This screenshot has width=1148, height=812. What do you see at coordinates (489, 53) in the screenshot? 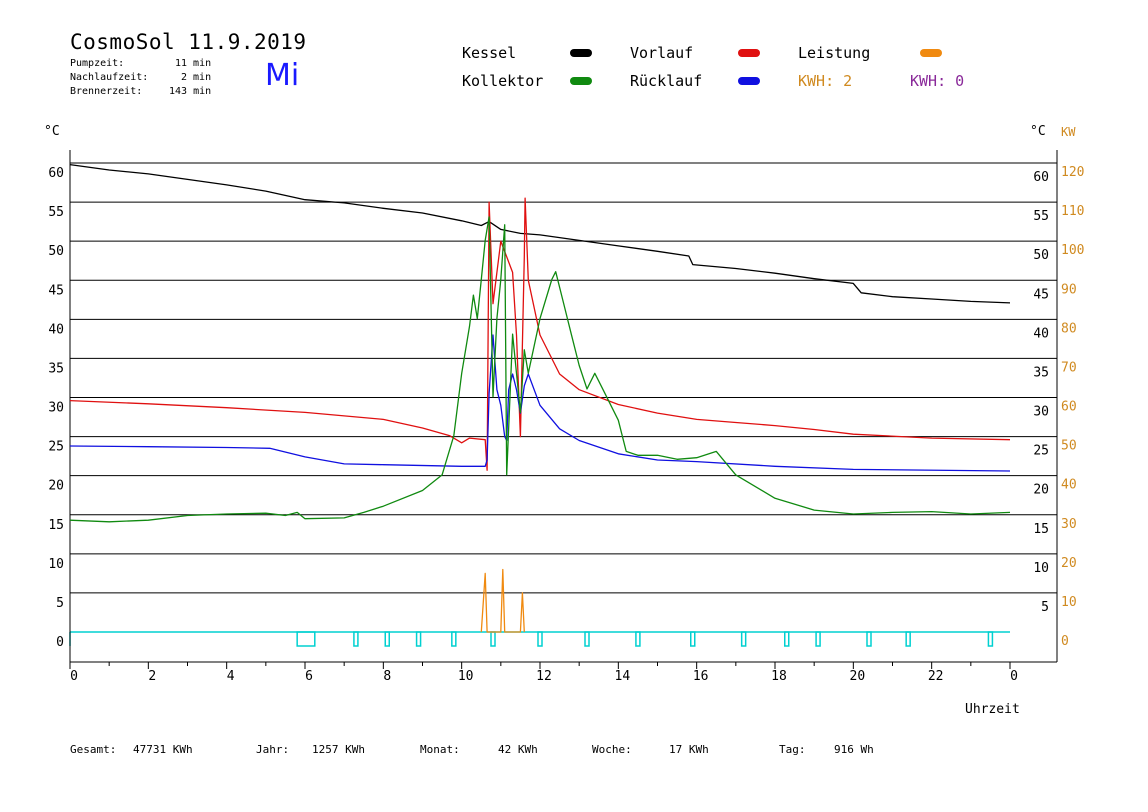
I see `legend-label-kessel: Kessel` at bounding box center [489, 53].